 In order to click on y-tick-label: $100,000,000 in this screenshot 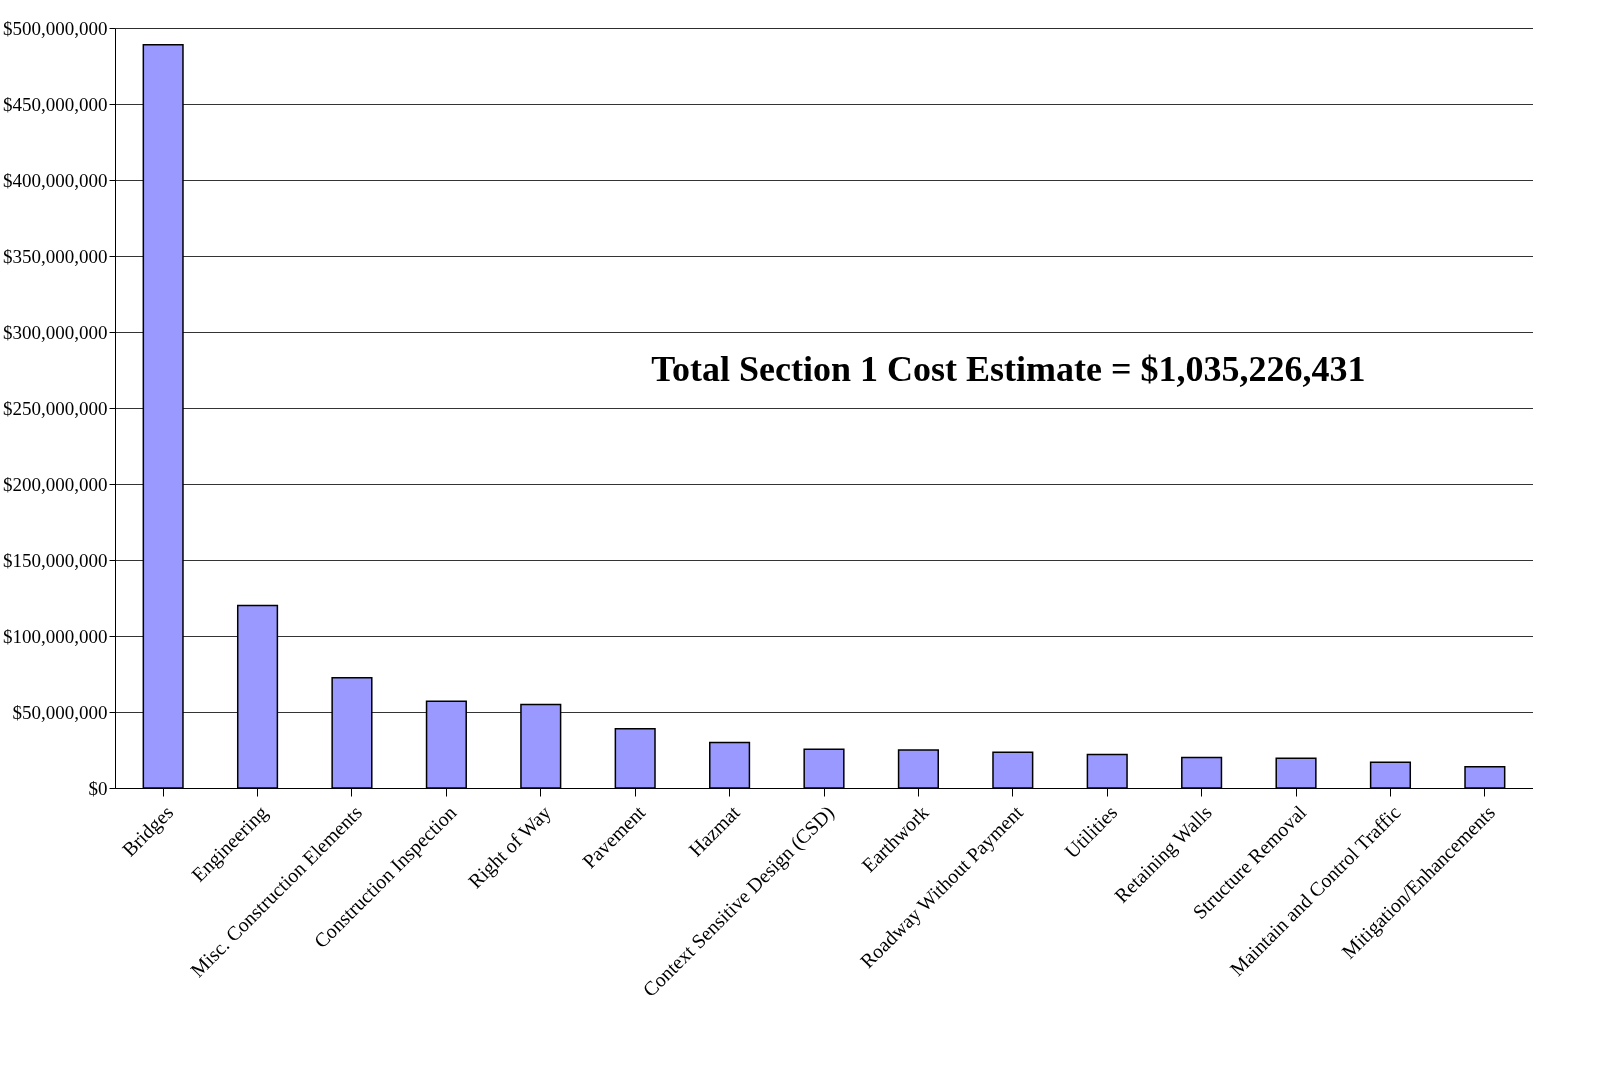, I will do `click(55, 636)`.